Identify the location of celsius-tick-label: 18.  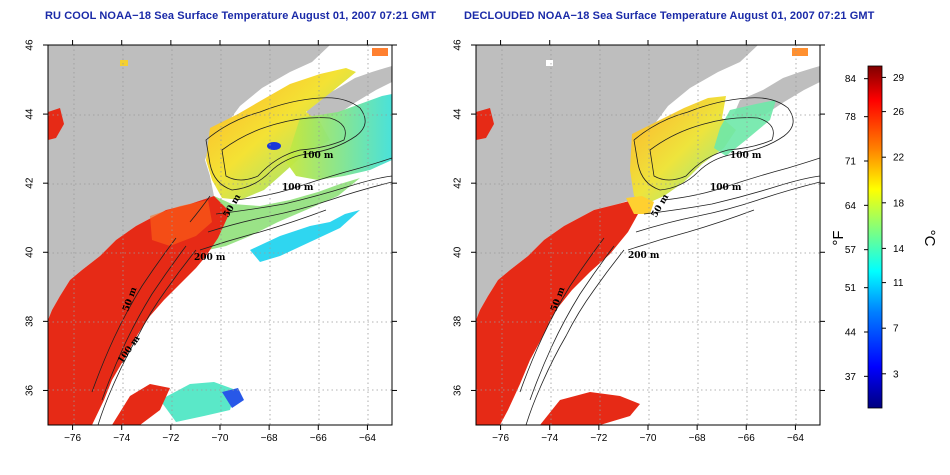
(899, 203).